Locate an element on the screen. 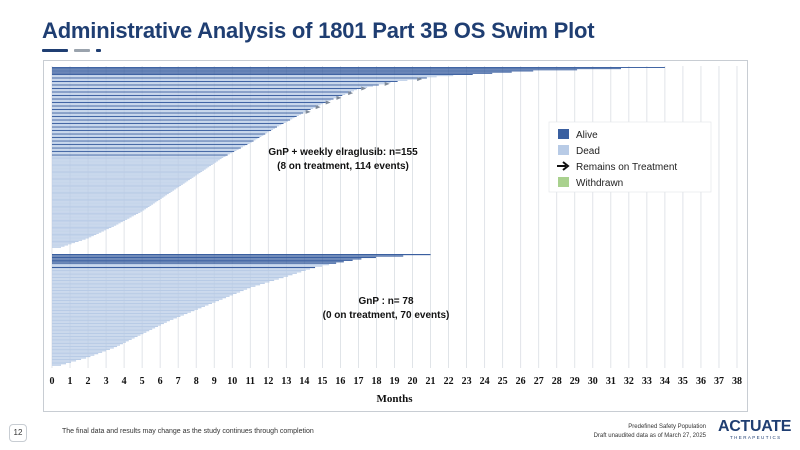  x-tick-label: 19 is located at coordinates (395, 381).